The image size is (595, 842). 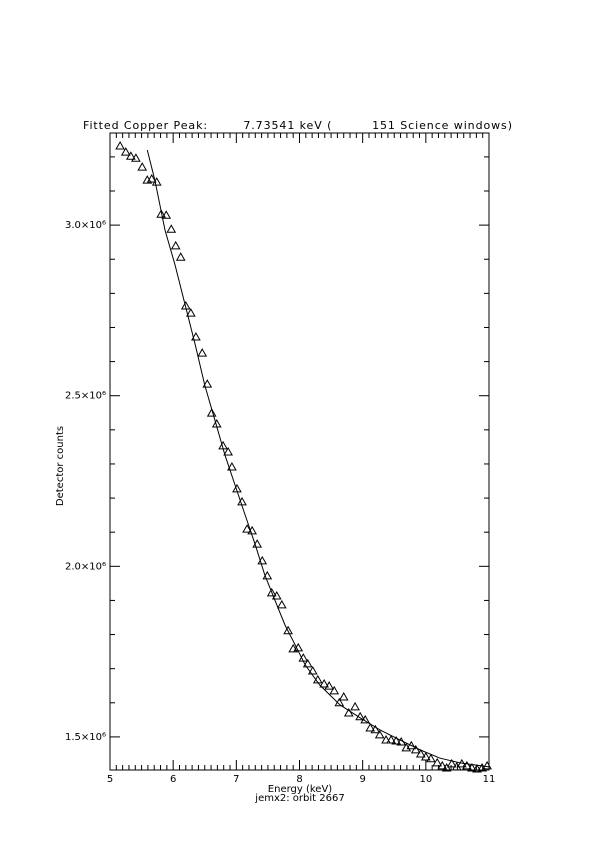 What do you see at coordinates (85, 396) in the screenshot?
I see `y-tick-label: 2.5×10⁶` at bounding box center [85, 396].